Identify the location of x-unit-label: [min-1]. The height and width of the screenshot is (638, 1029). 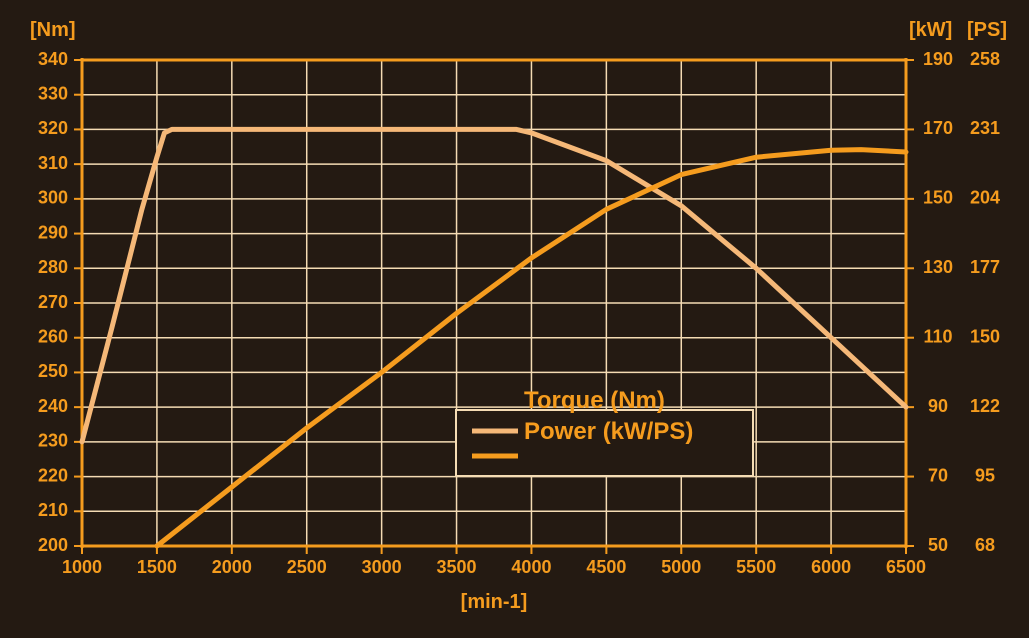
(494, 602).